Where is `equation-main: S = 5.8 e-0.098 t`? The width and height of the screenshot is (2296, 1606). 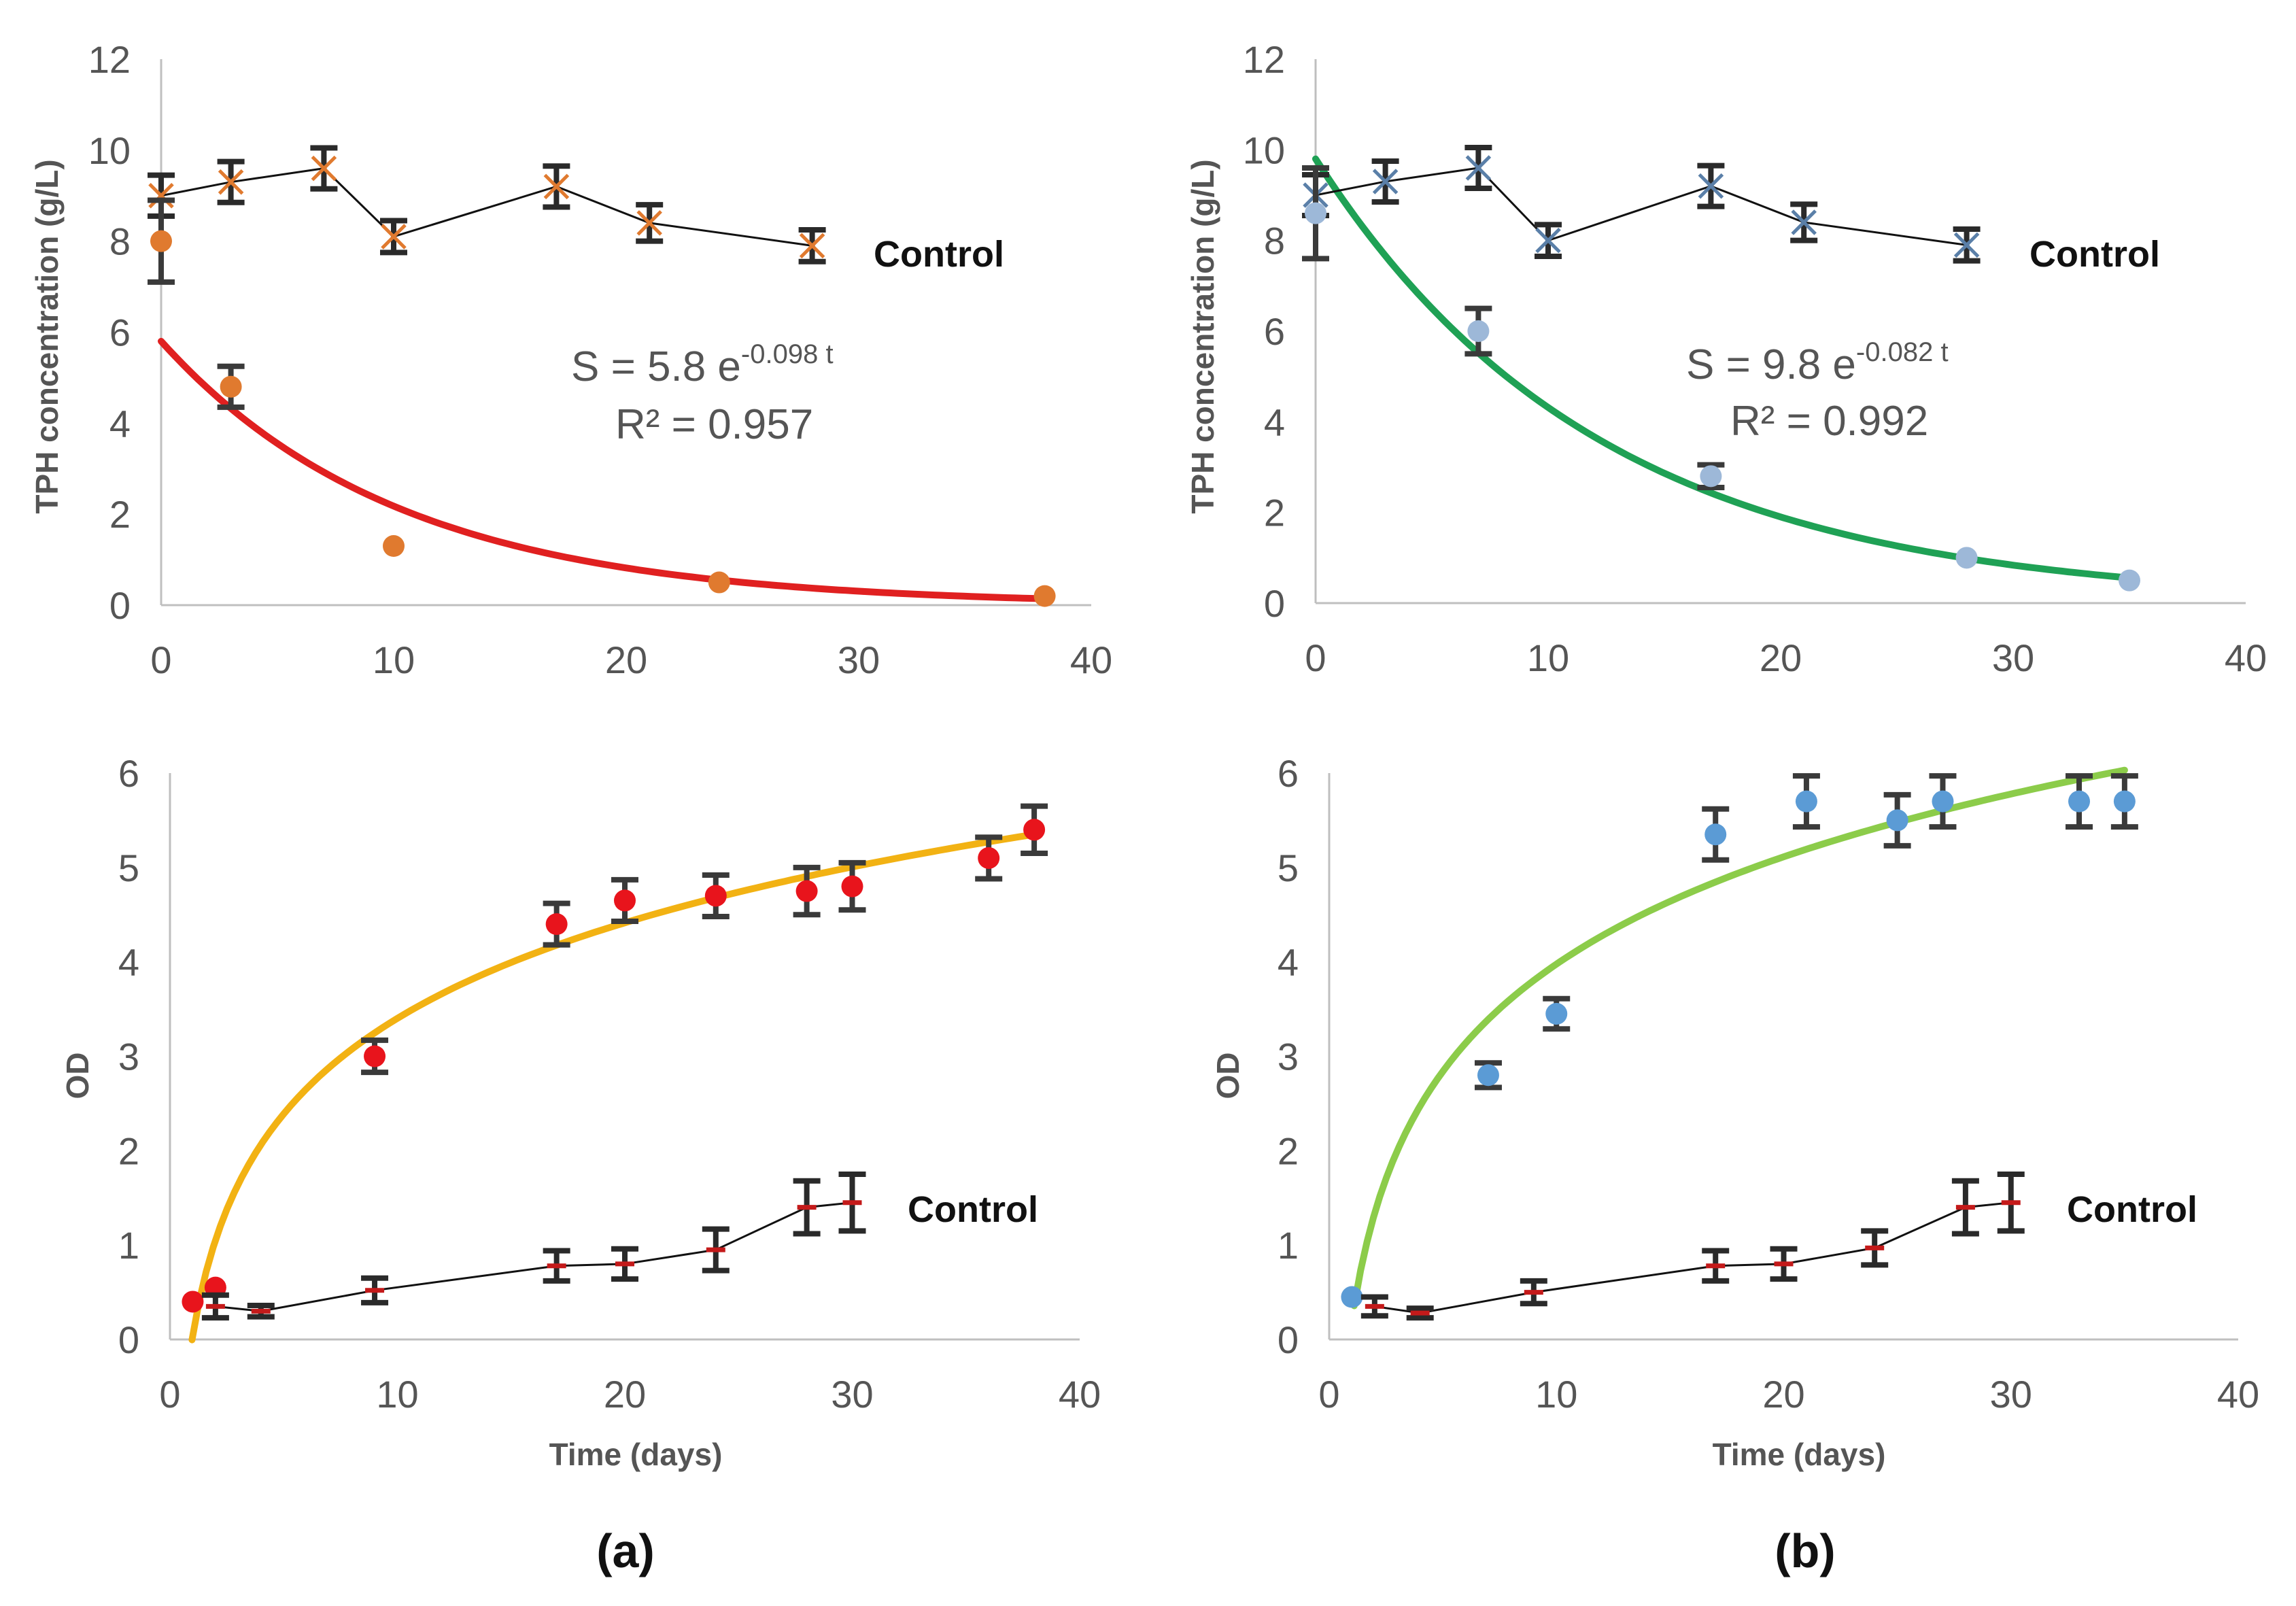
equation-main: S = 5.8 e-0.098 t is located at coordinates (702, 364).